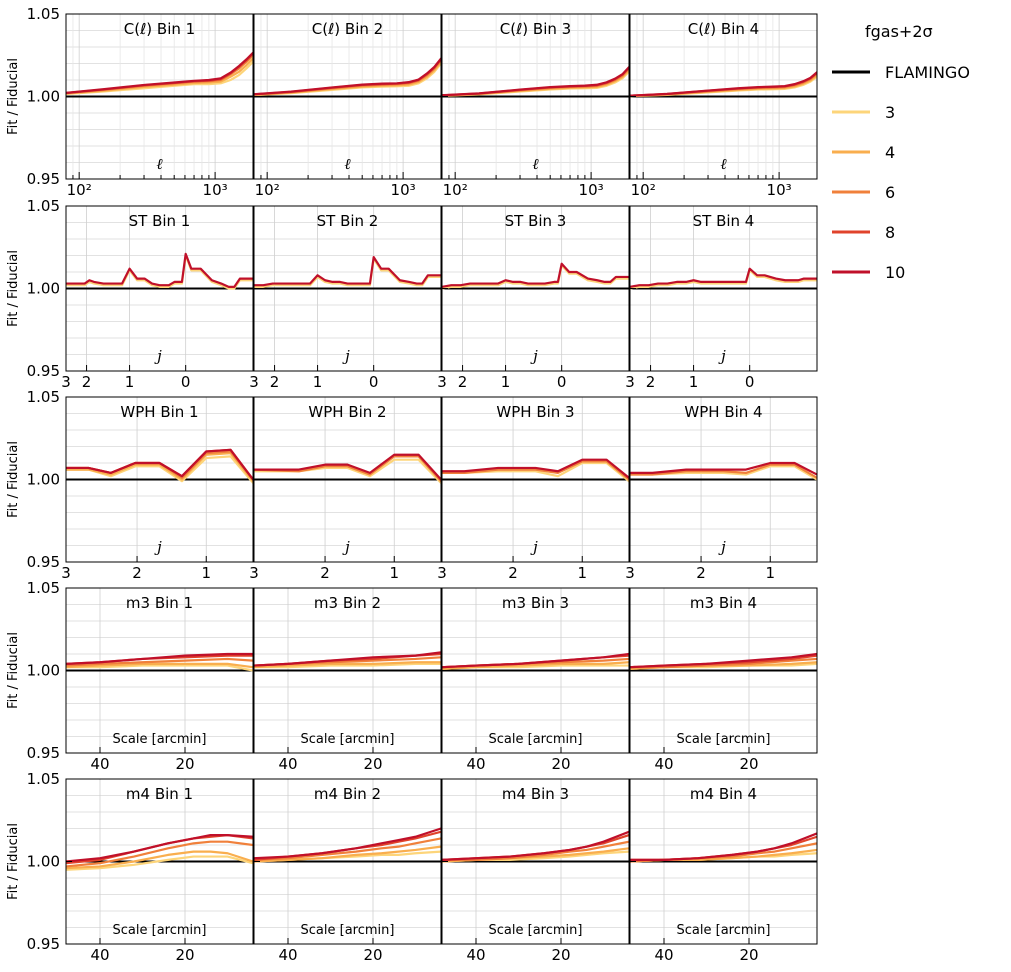 This screenshot has width=1011, height=972. Describe the element at coordinates (159, 871) in the screenshot. I see `panel-m4-bin-1: 40 20 m4 Bin 1 Scale [arcmin]` at that location.